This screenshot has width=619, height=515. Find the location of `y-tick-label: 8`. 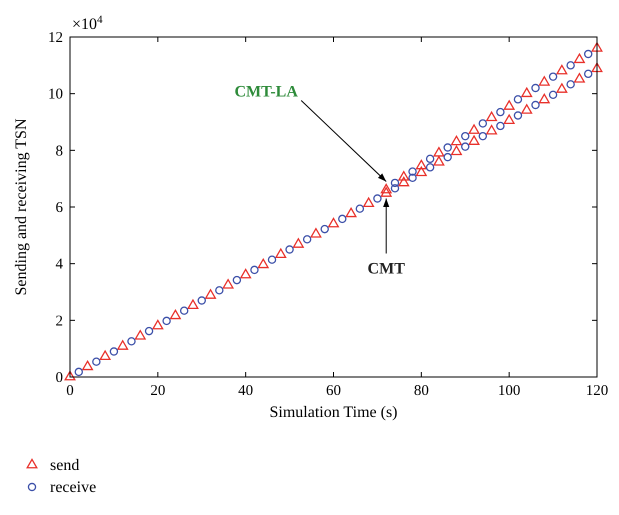

y-tick-label: 8 is located at coordinates (59, 151).